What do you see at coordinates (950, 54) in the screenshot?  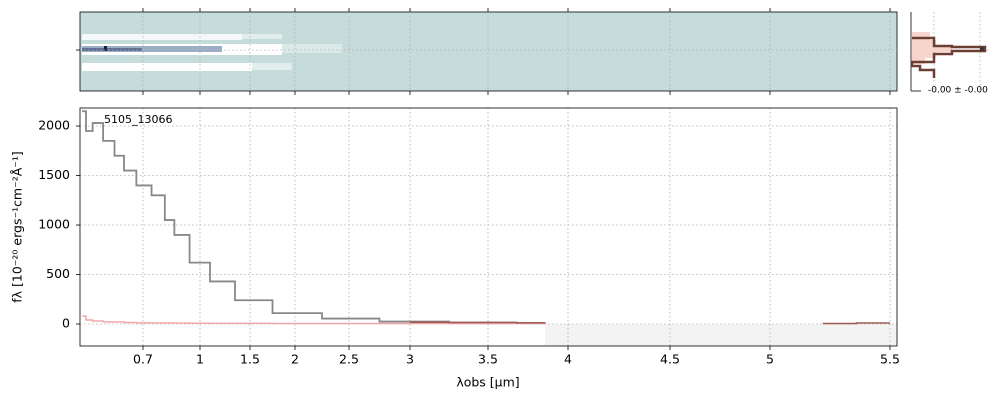 I see `profile-panel: -0.00 ± -0.00` at bounding box center [950, 54].